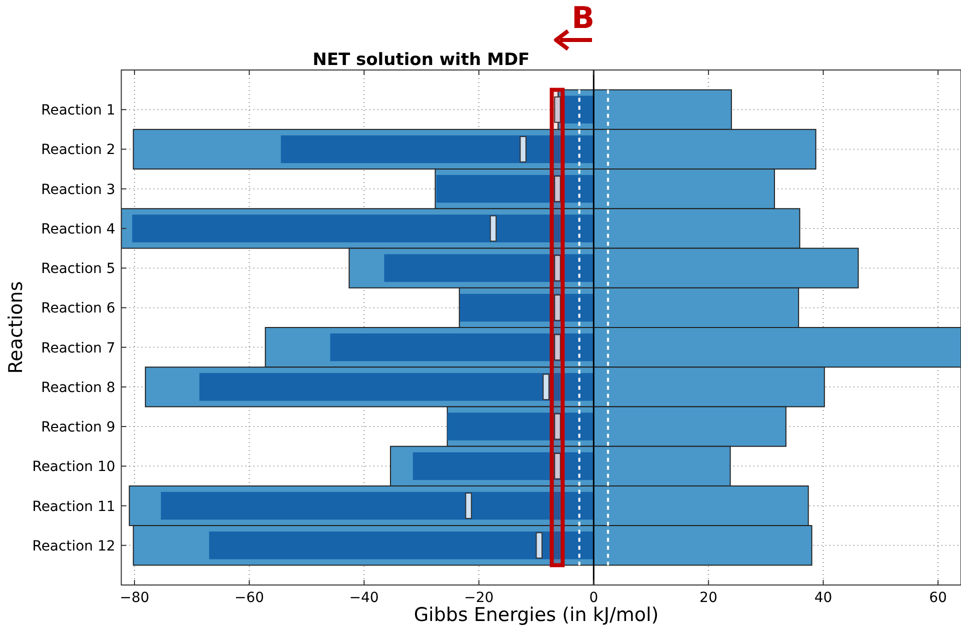 This screenshot has height=627, width=961. Describe the element at coordinates (364, 598) in the screenshot. I see `x-tick-label: −40` at that location.